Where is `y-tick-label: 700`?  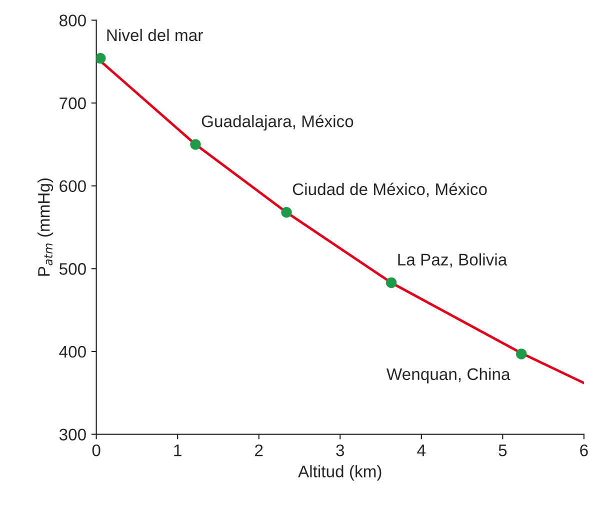 y-tick-label: 700 is located at coordinates (73, 103).